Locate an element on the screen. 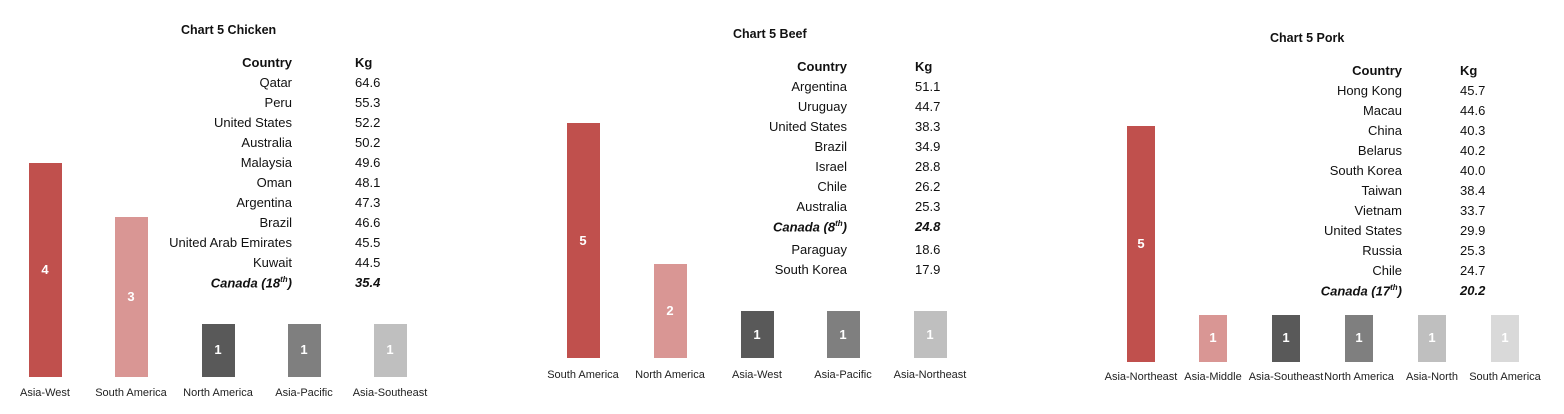  category-label: Asia-North is located at coordinates (1432, 377).